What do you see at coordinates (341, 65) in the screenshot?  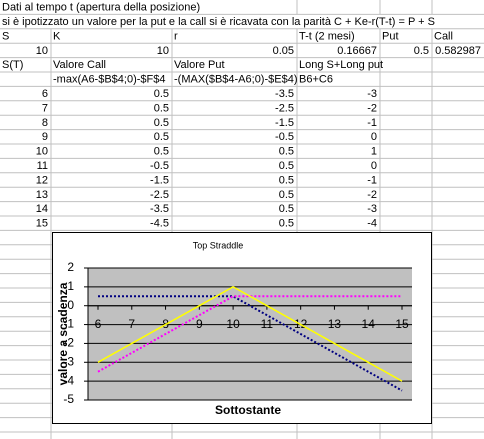 I see `text-cell: Long S+Long put` at bounding box center [341, 65].